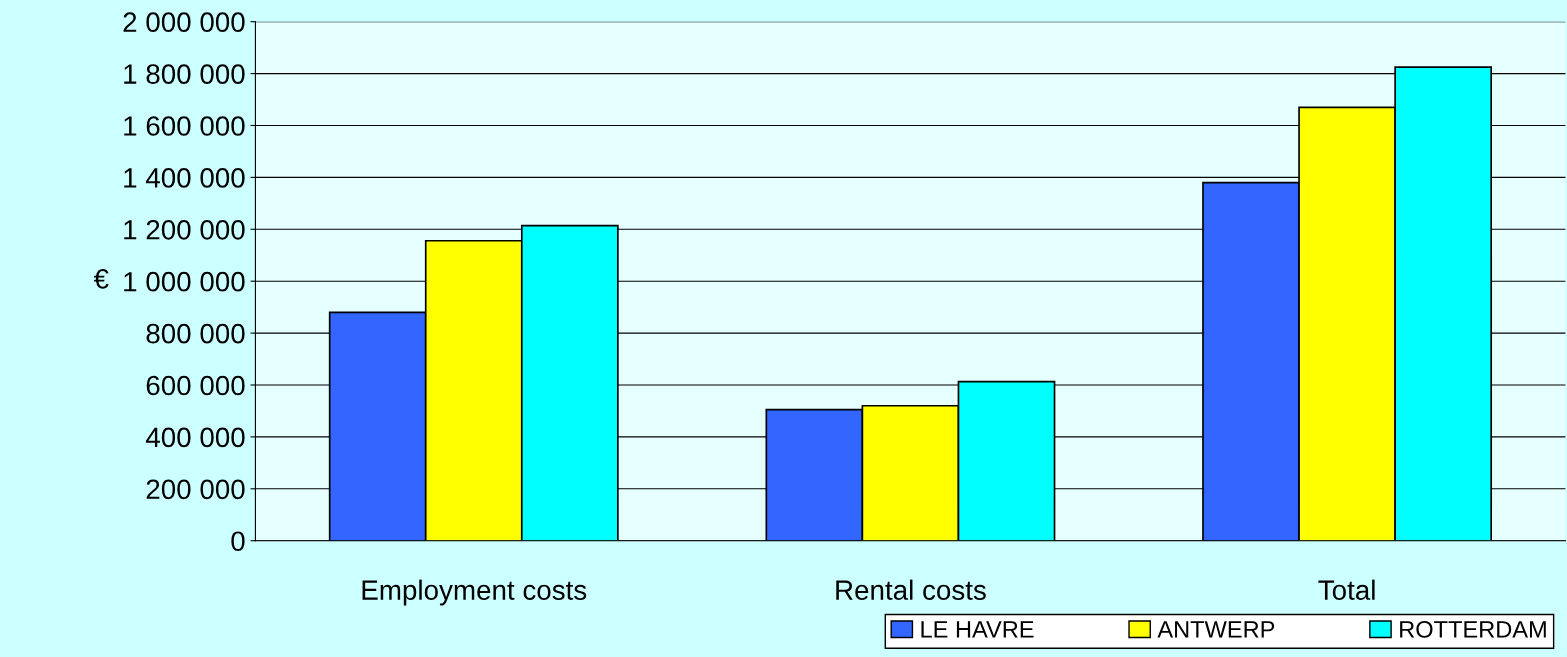 The width and height of the screenshot is (1567, 657). Describe the element at coordinates (1216, 629) in the screenshot. I see `legend-label: ANTWERP` at that location.